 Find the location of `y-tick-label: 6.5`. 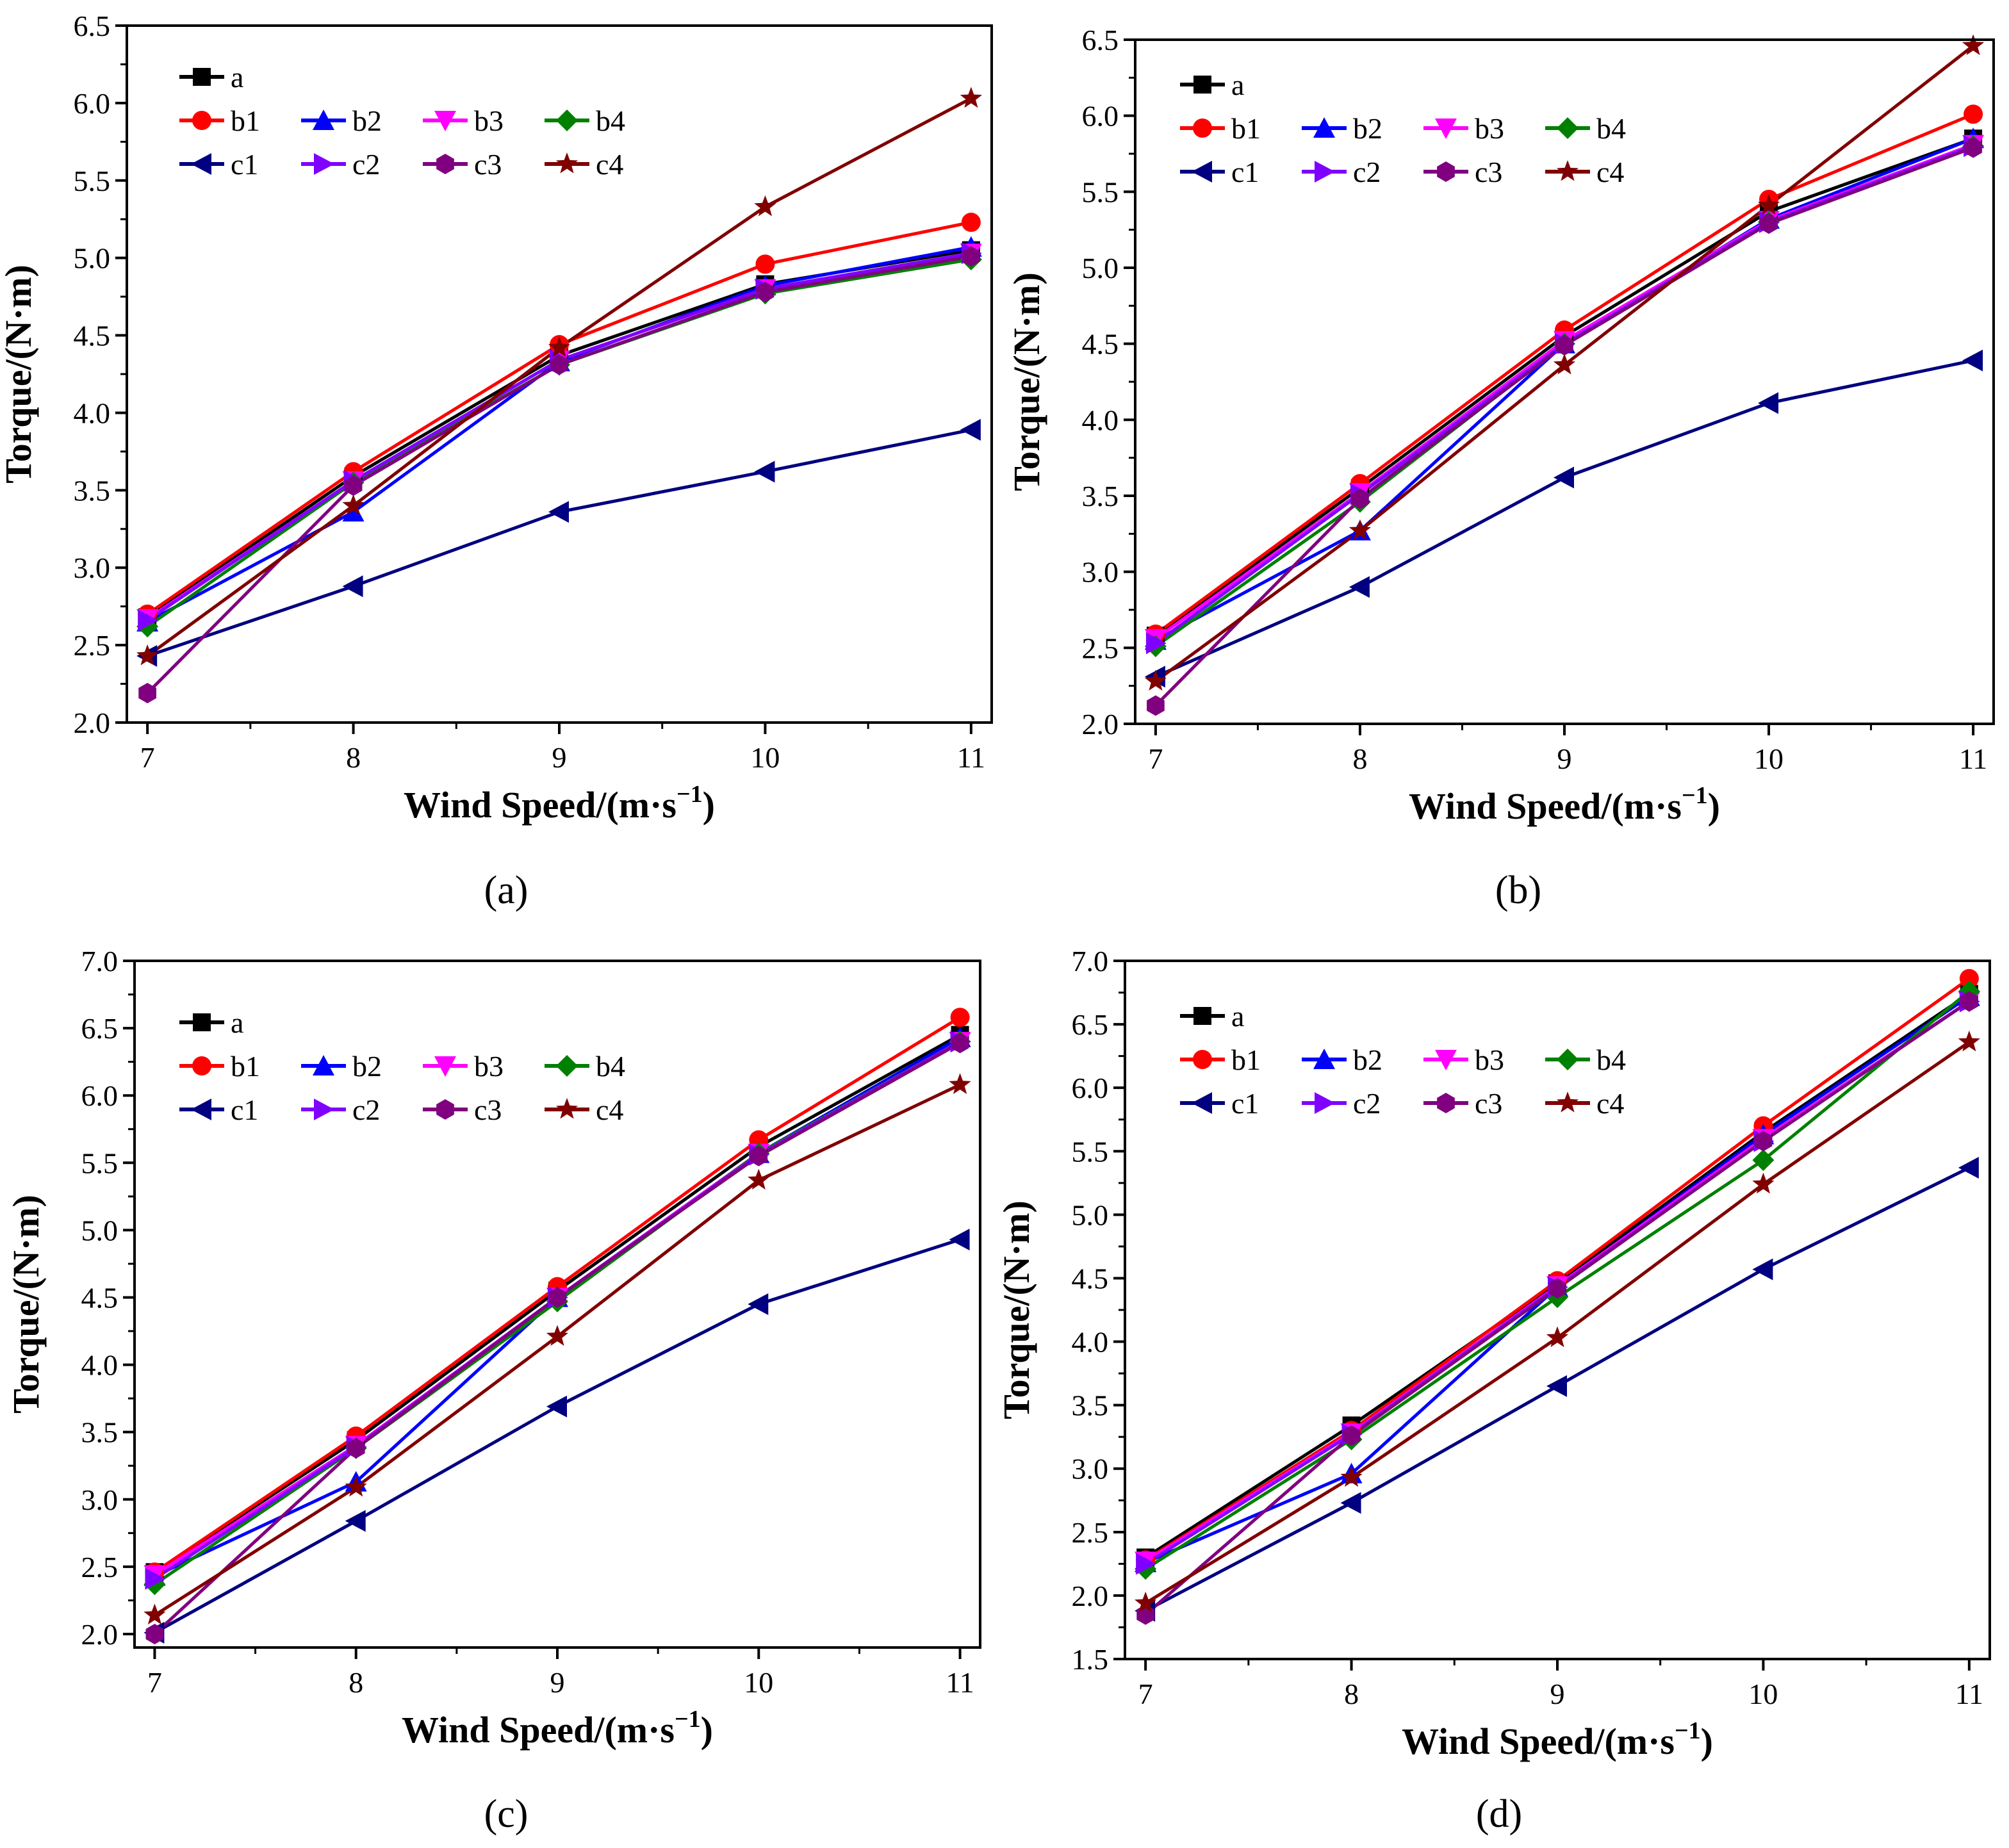

y-tick-label: 6.5 is located at coordinates (93, 26).